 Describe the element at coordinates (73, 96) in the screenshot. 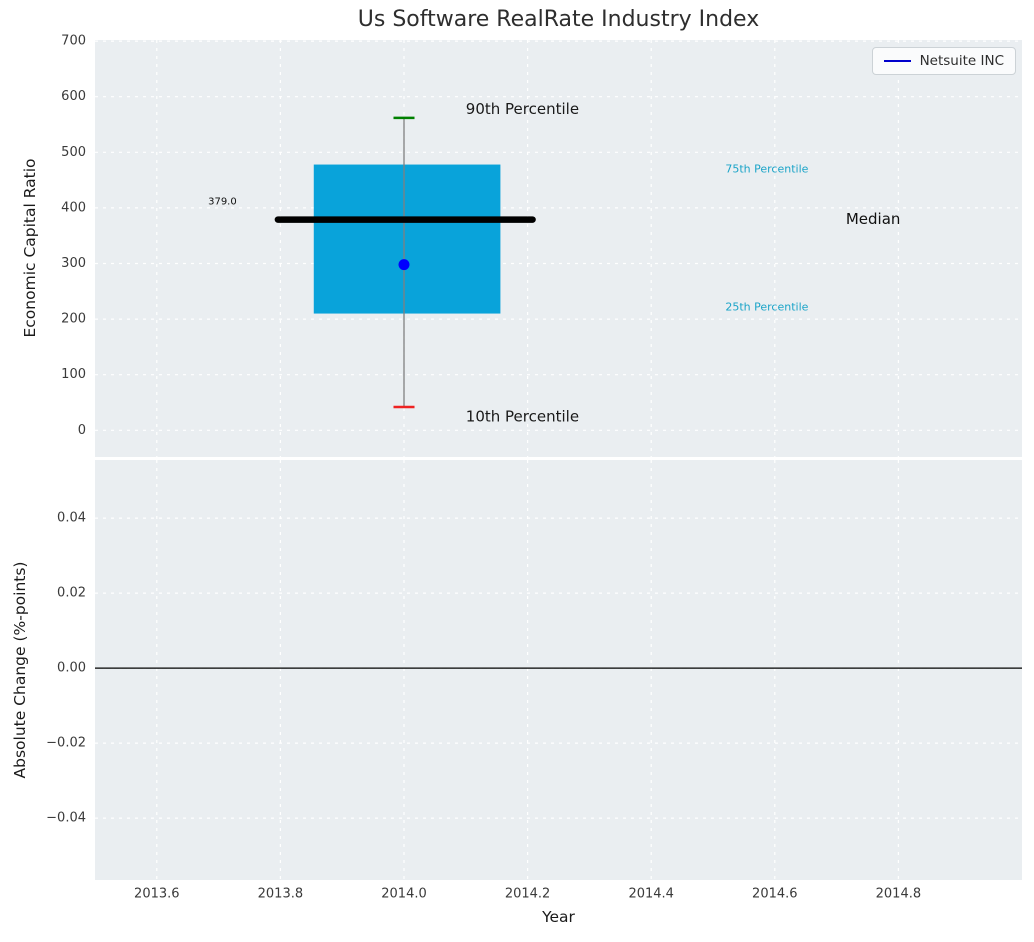

I see `y-tick-label: 600` at that location.